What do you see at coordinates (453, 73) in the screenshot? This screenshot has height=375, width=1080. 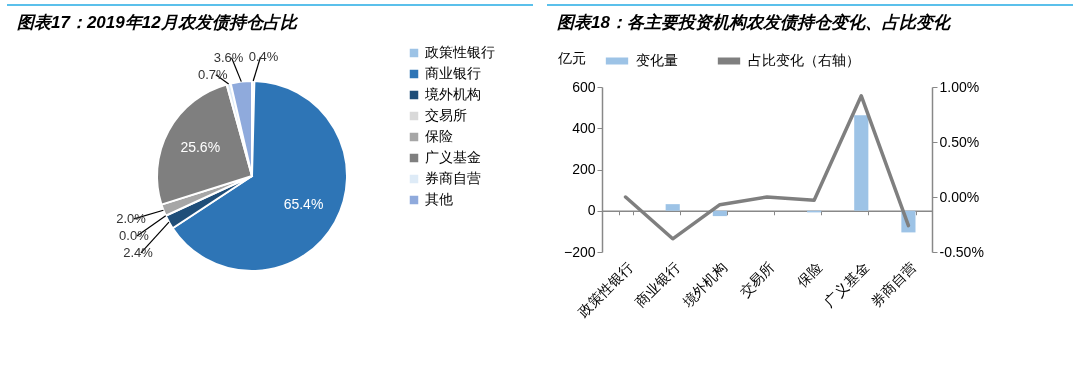 I see `legend-label: 商业银行` at bounding box center [453, 73].